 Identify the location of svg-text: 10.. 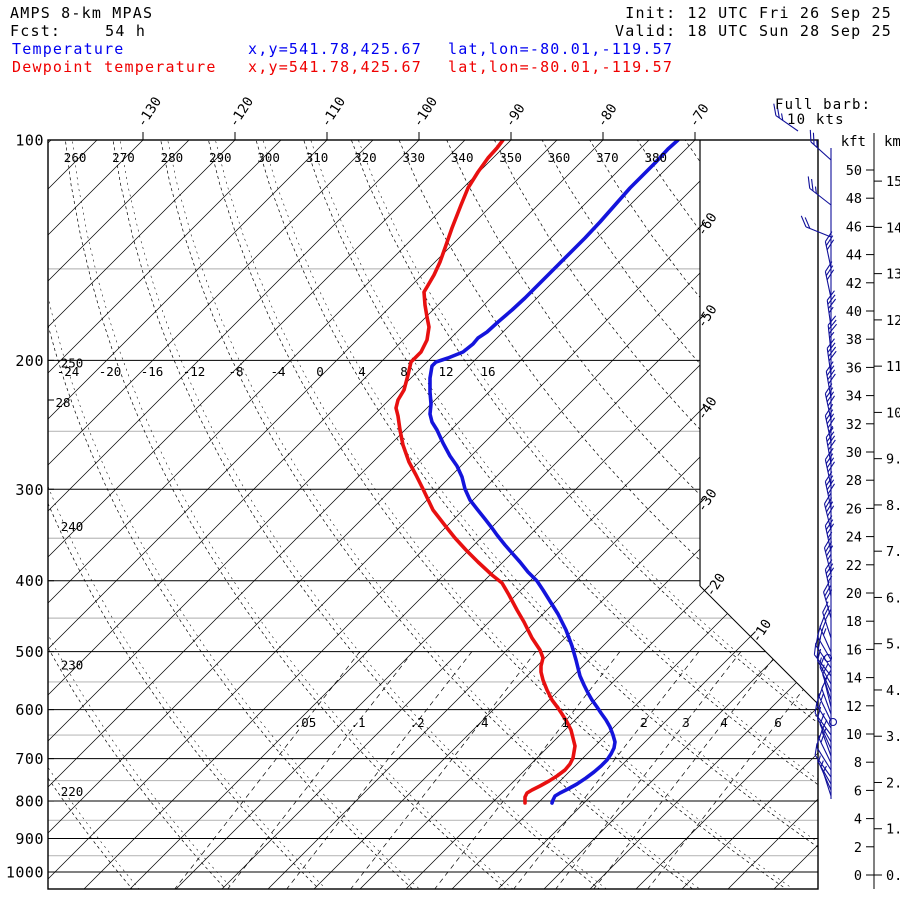
(893, 413).